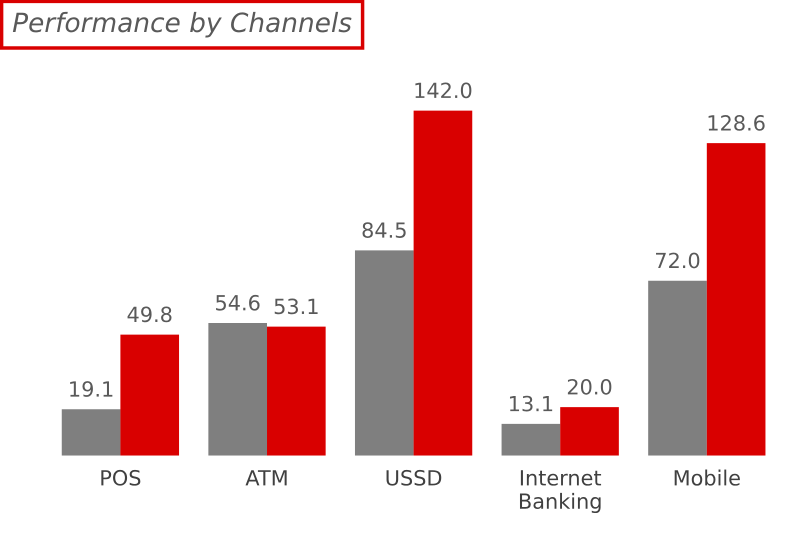 This screenshot has width=811, height=549. What do you see at coordinates (238, 302) in the screenshot?
I see `data-label: 54.6` at bounding box center [238, 302].